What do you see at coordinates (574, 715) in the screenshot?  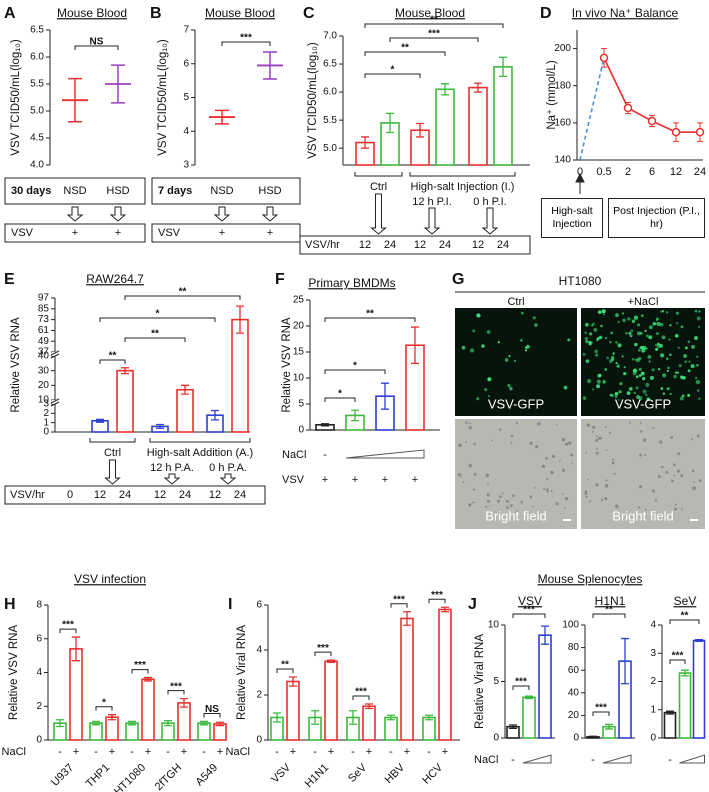 I see `y-tick-label: 20` at bounding box center [574, 715].